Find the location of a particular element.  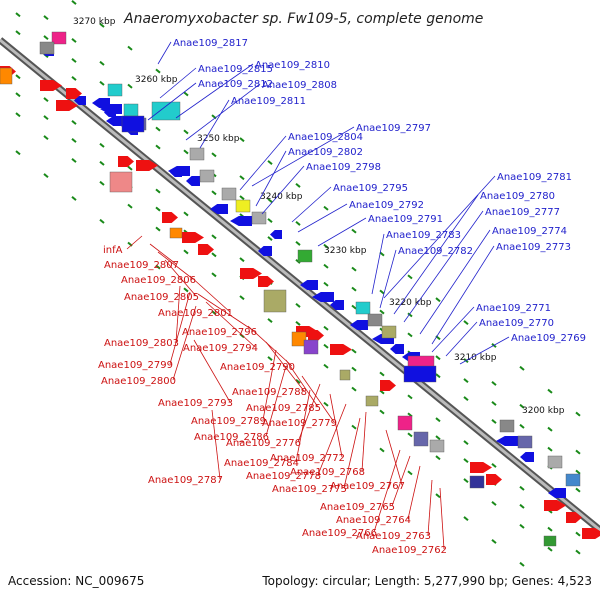

reverse-gene-label: Anae109_2784 is located at coordinates (261, 463).